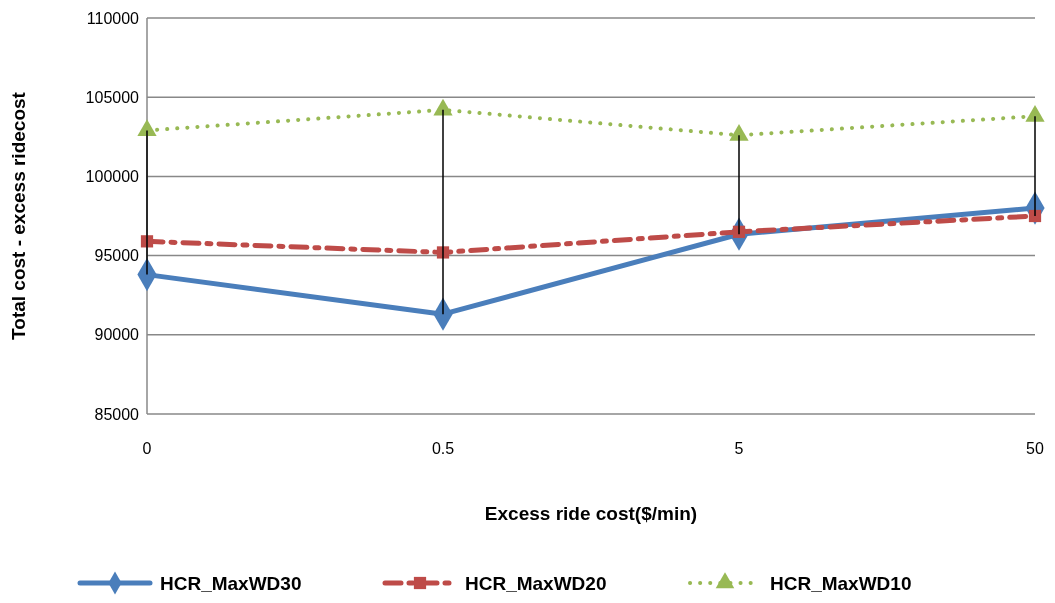  What do you see at coordinates (231, 583) in the screenshot?
I see `legend-label: HCR_MaxWD30` at bounding box center [231, 583].